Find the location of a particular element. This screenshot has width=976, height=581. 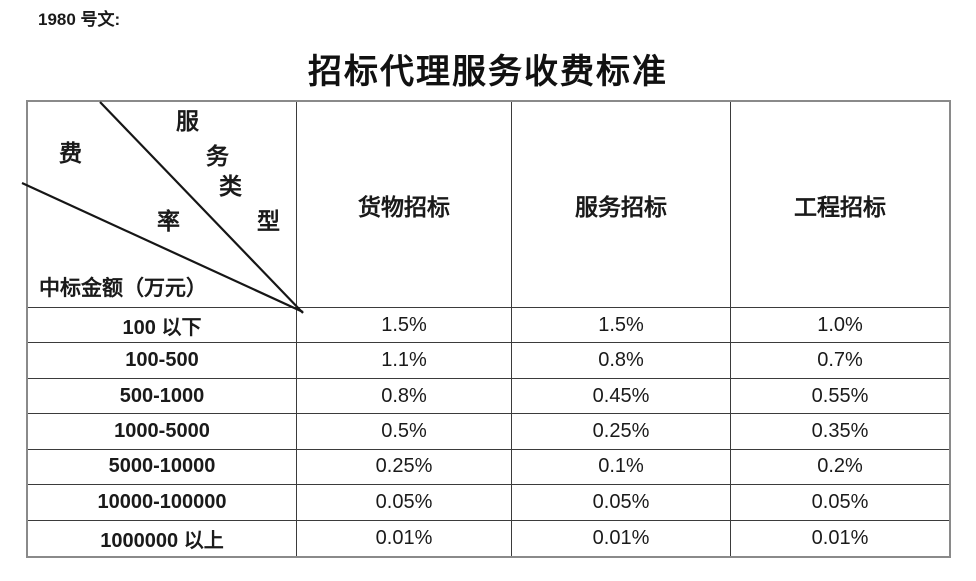

corner-service-char-4: 型 is located at coordinates (268, 221).